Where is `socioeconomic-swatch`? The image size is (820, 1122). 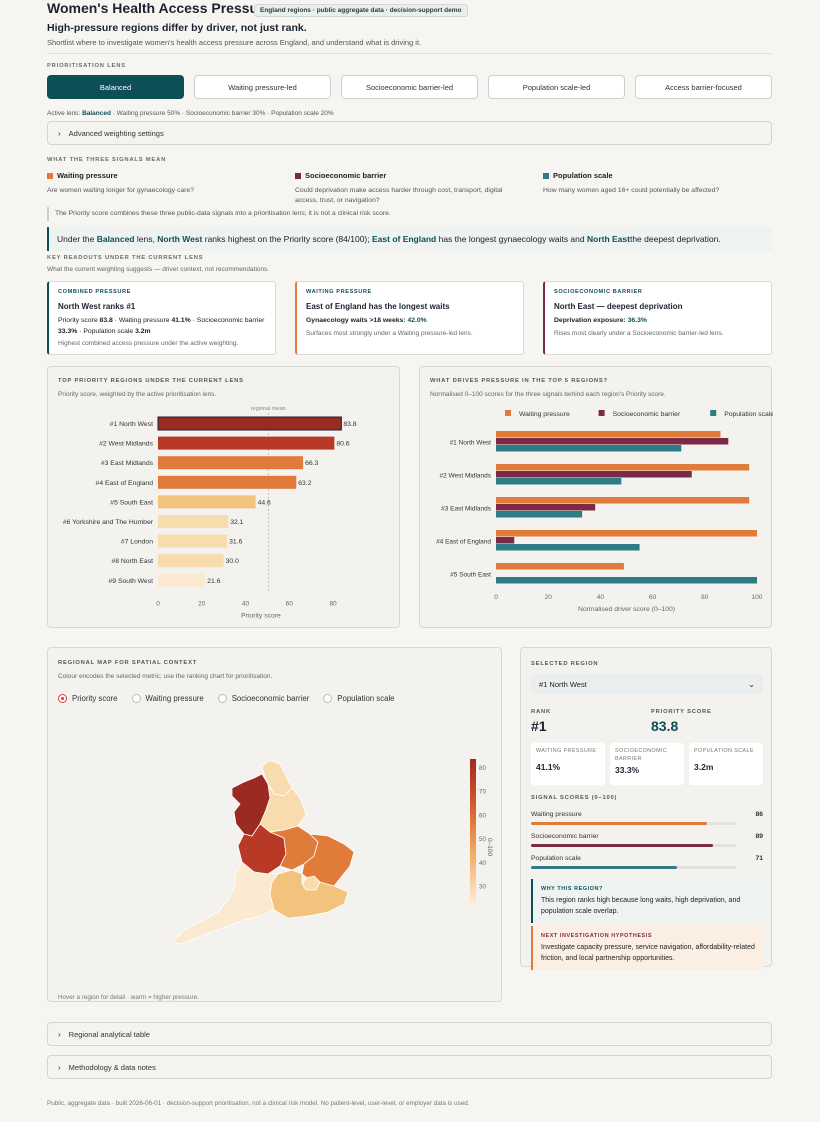
socioeconomic-swatch is located at coordinates (298, 175).